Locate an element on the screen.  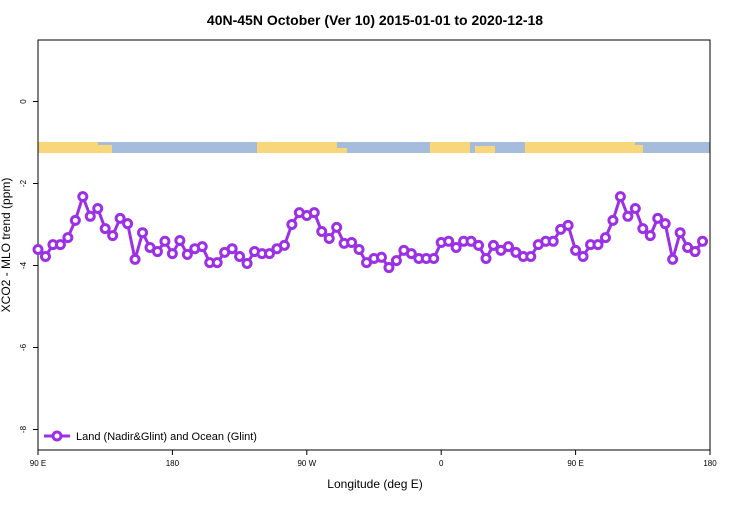
y-tick-label: -8 is located at coordinates (23, 429).